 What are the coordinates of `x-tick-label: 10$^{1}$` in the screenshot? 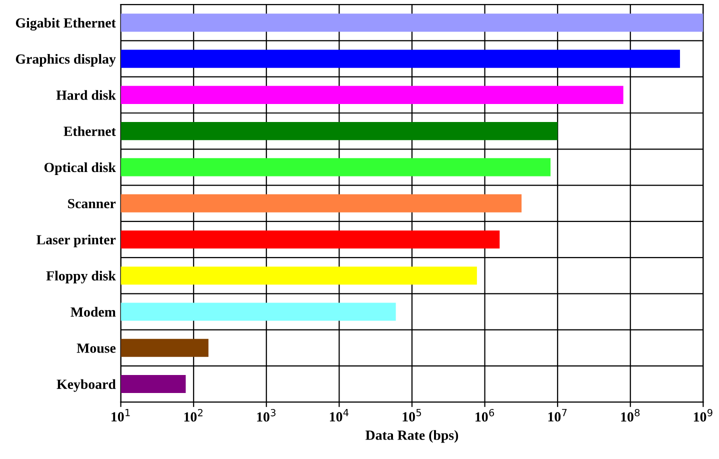 It's located at (121, 415).